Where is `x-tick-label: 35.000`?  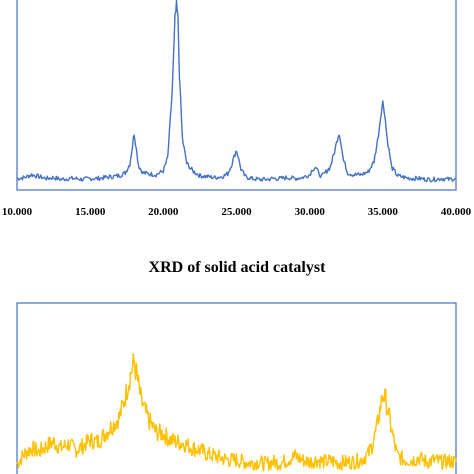
x-tick-label: 35.000 is located at coordinates (383, 212).